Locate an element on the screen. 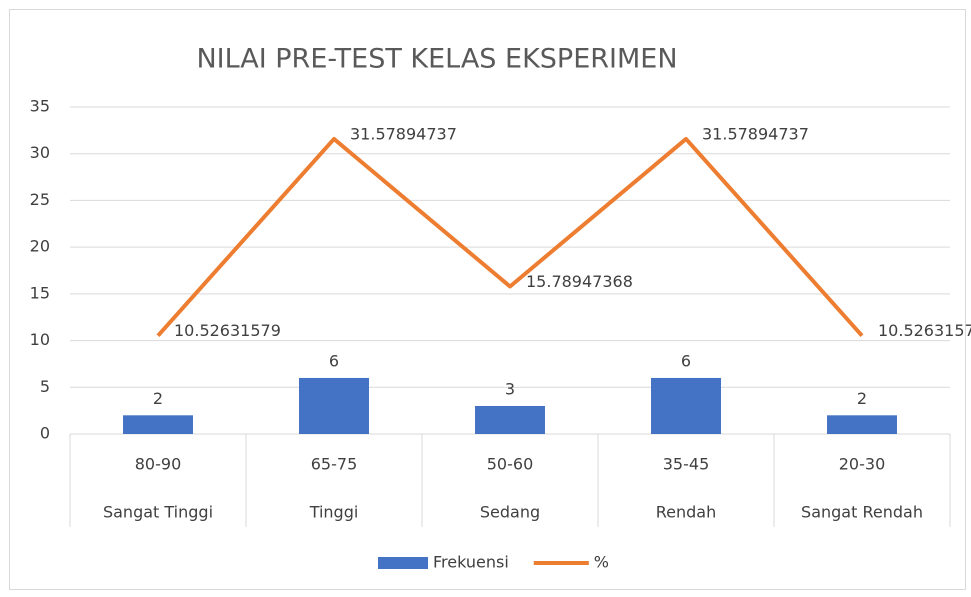  y-tick-label: 20 is located at coordinates (40, 246).